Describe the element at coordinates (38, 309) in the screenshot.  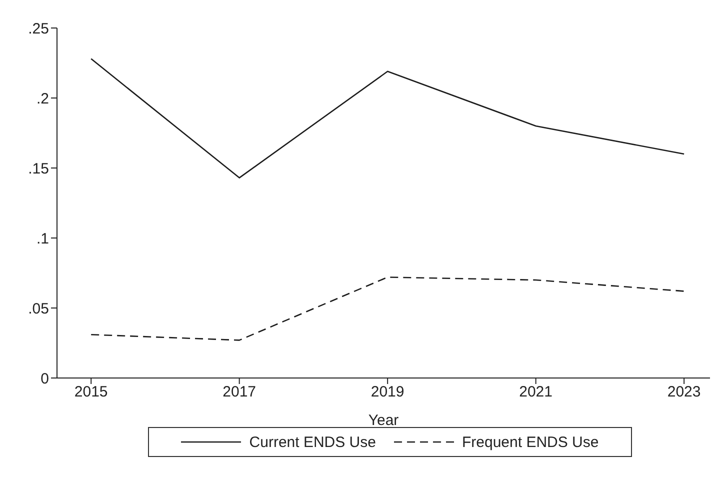
I see `y-tick-label: .05` at that location.